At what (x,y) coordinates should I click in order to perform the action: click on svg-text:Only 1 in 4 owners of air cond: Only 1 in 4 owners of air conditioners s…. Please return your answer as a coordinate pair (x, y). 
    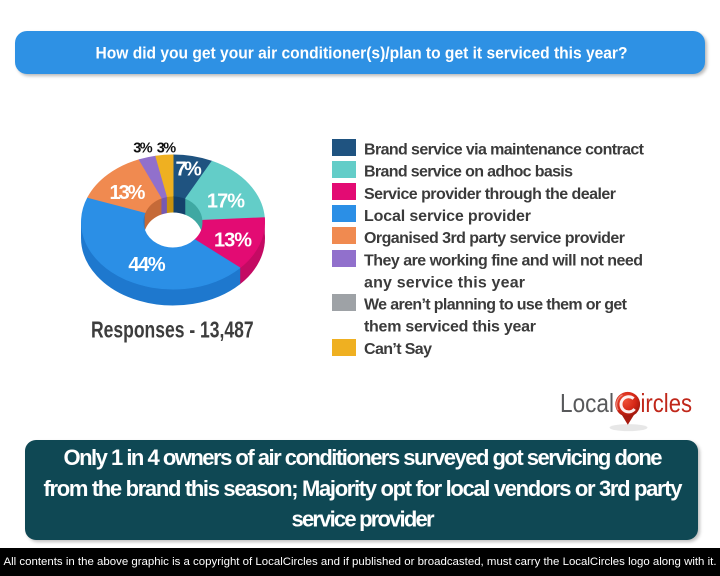
    Looking at the image, I should click on (363, 457).